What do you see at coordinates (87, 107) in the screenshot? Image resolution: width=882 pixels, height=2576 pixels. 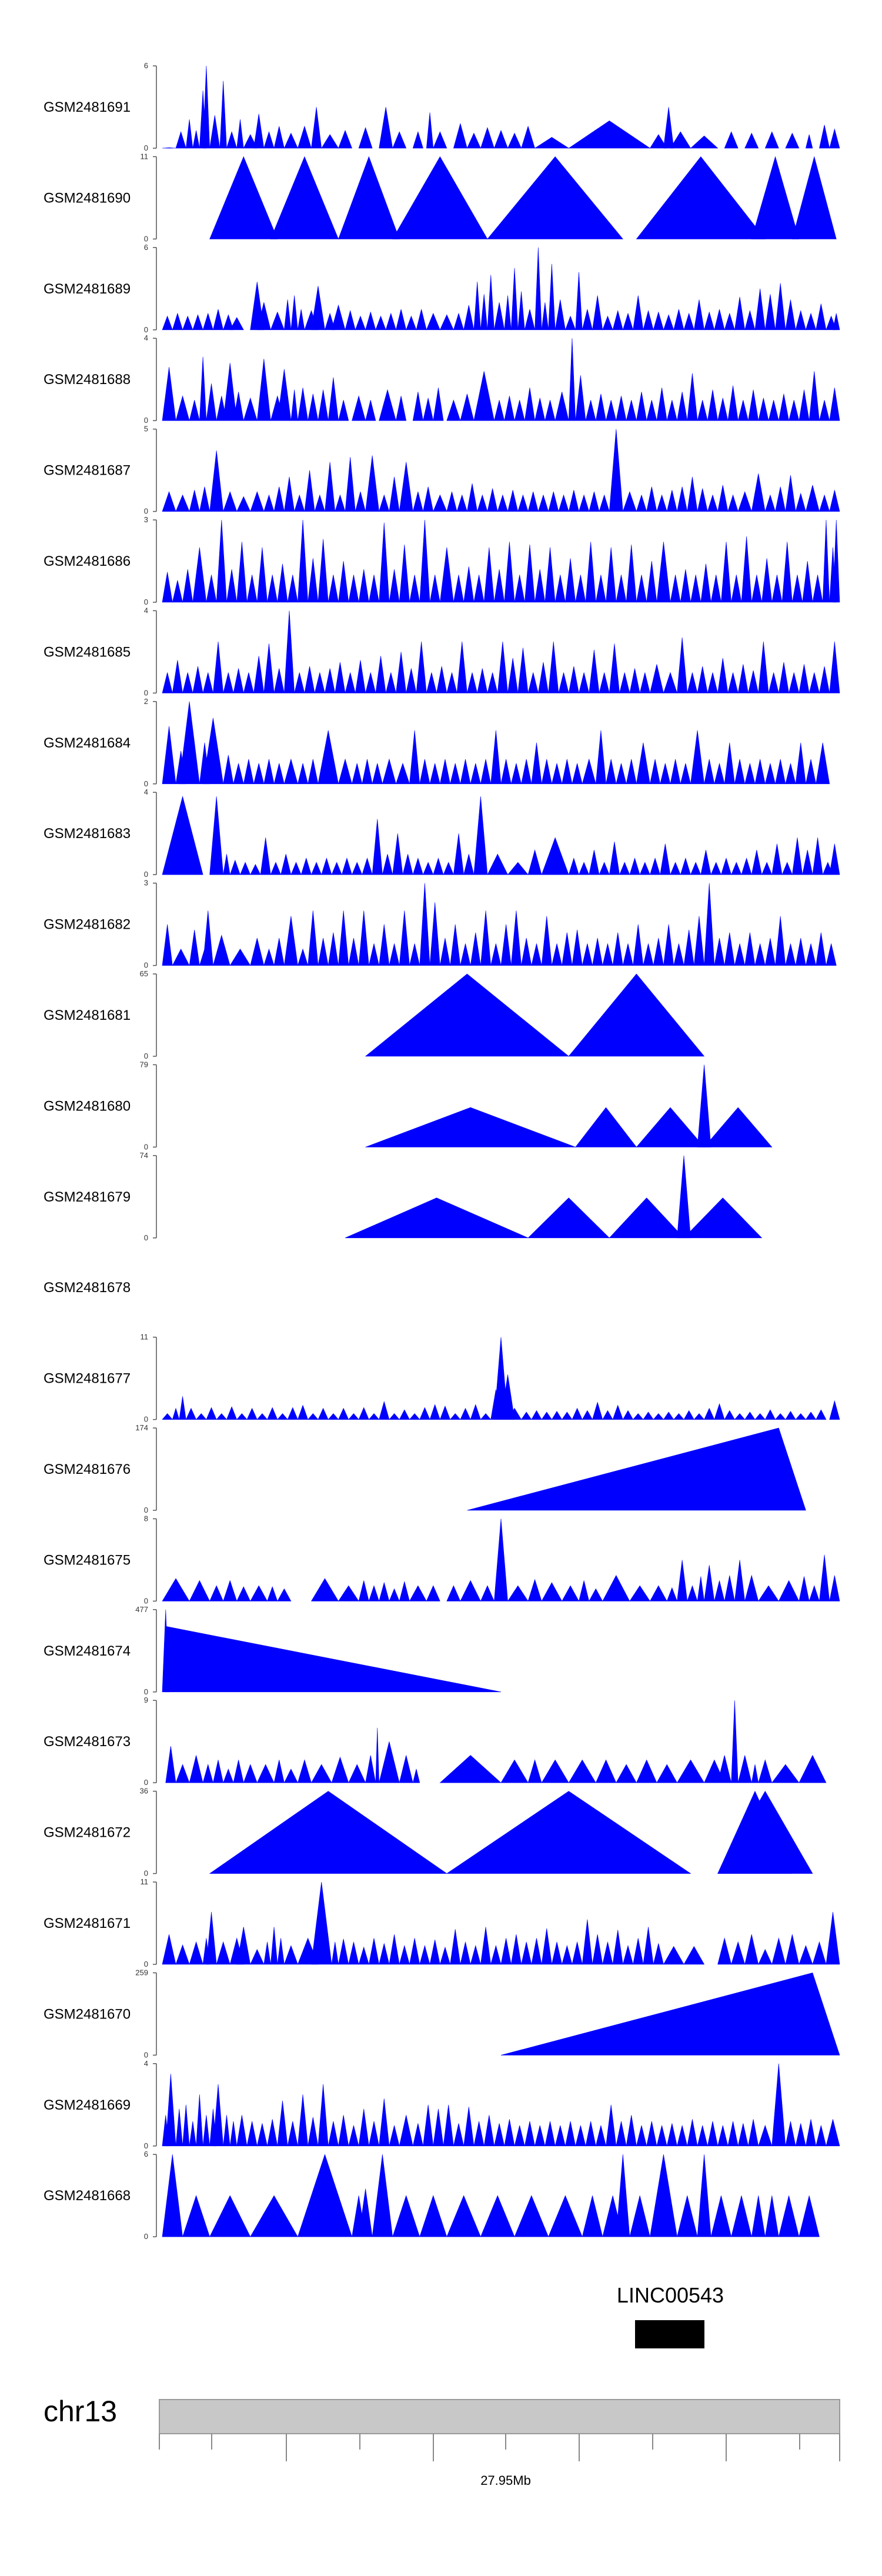 I see `track-label: GSM2481691` at bounding box center [87, 107].